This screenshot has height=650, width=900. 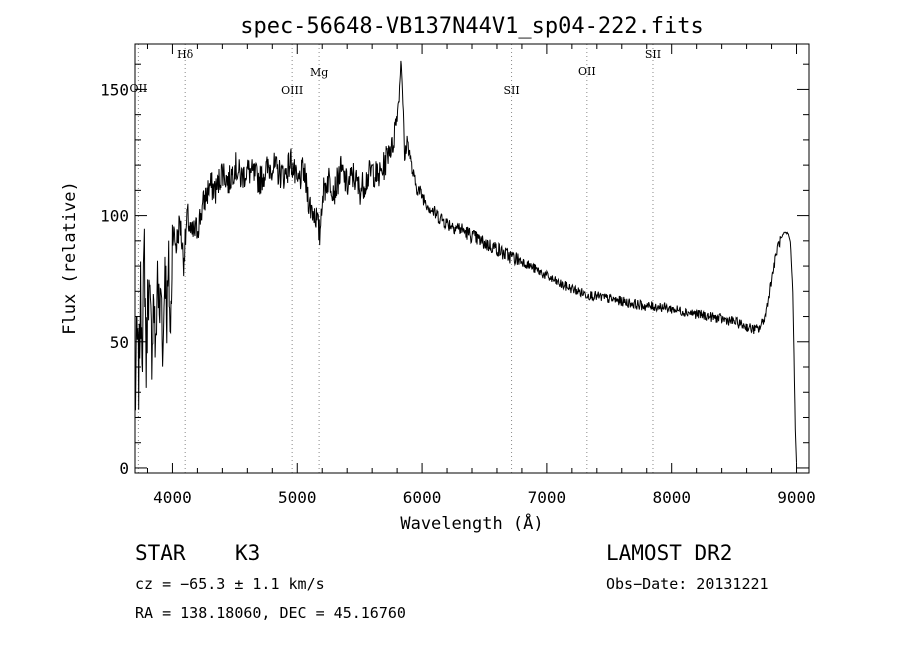 I want to click on x-axis-label: Wavelength (Å), so click(x=471, y=523).